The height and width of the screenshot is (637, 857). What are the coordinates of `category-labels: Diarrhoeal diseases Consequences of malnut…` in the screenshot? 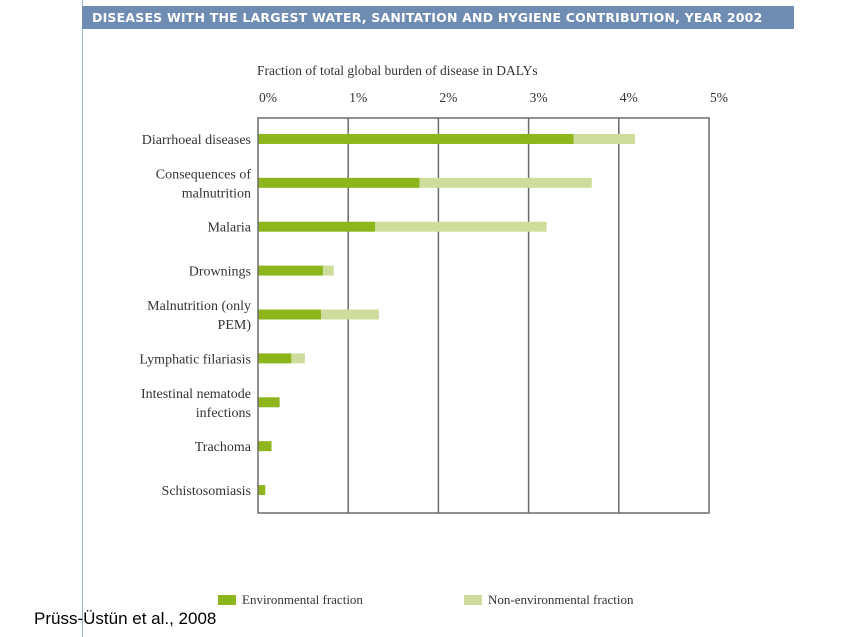 It's located at (195, 316).